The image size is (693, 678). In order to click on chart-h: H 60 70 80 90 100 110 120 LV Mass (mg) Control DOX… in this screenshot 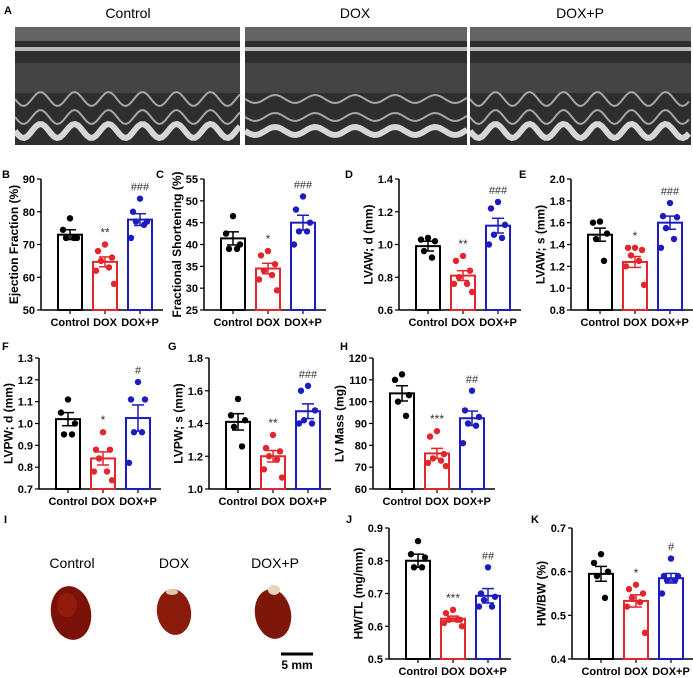, I will do `click(414, 424)`.